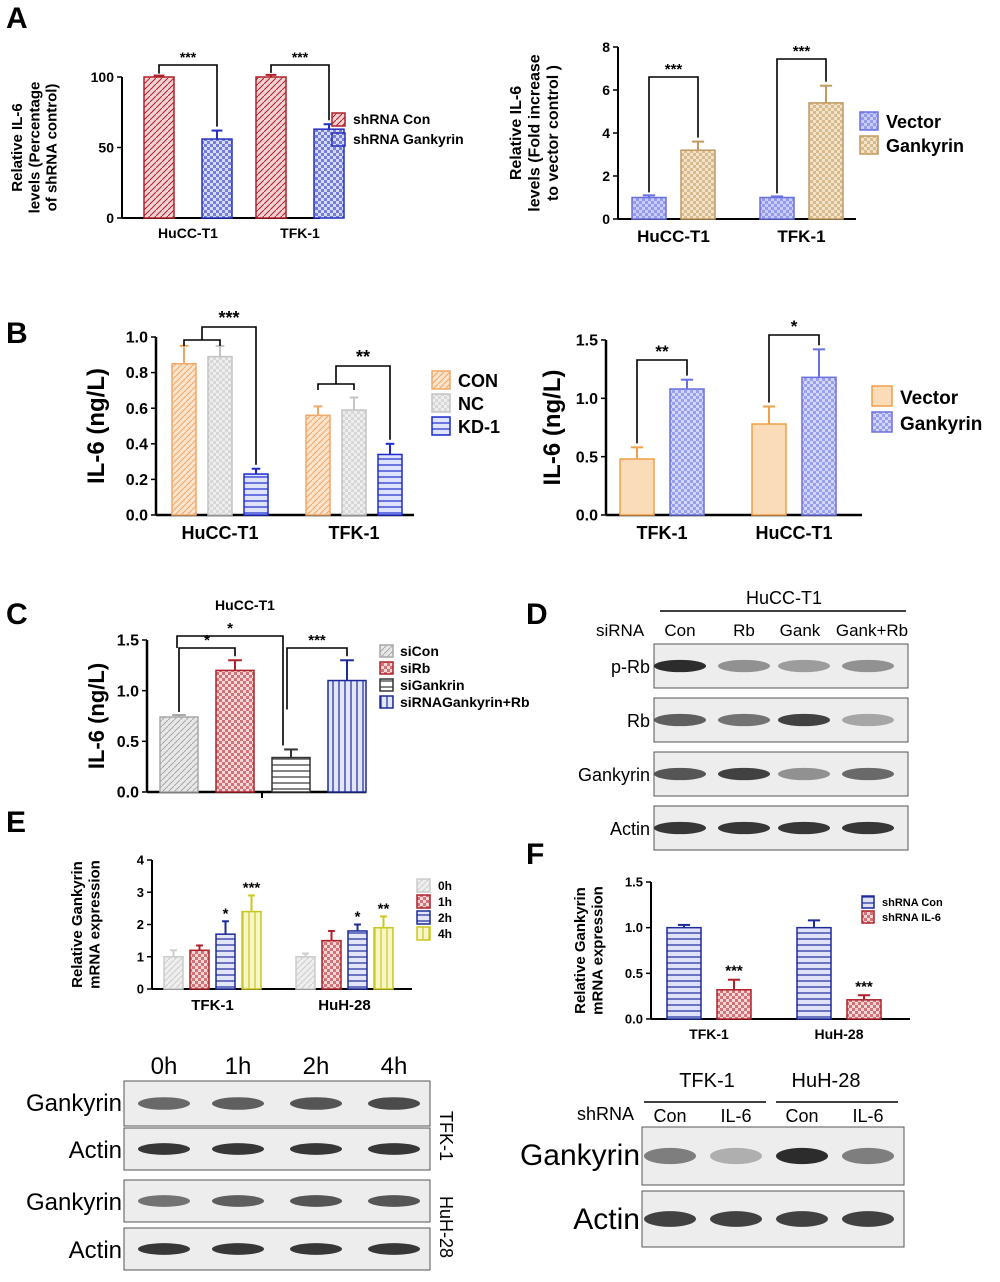 The width and height of the screenshot is (1000, 1282). I want to click on legend-label: shRNA IL-6, so click(911, 918).